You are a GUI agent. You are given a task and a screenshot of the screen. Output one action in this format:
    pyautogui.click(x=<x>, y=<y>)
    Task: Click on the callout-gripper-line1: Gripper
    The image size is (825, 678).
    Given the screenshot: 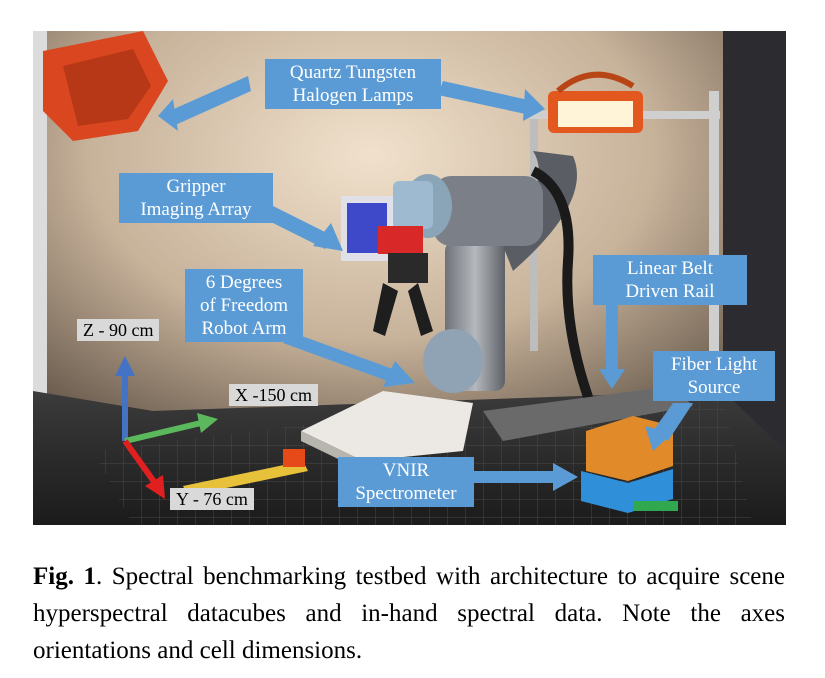 What is the action you would take?
    pyautogui.click(x=196, y=186)
    